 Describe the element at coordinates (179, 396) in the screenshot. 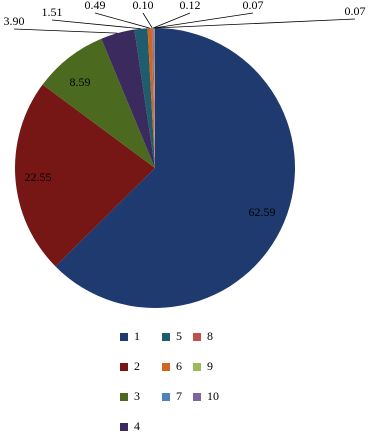

I see `legend-label: 7` at that location.